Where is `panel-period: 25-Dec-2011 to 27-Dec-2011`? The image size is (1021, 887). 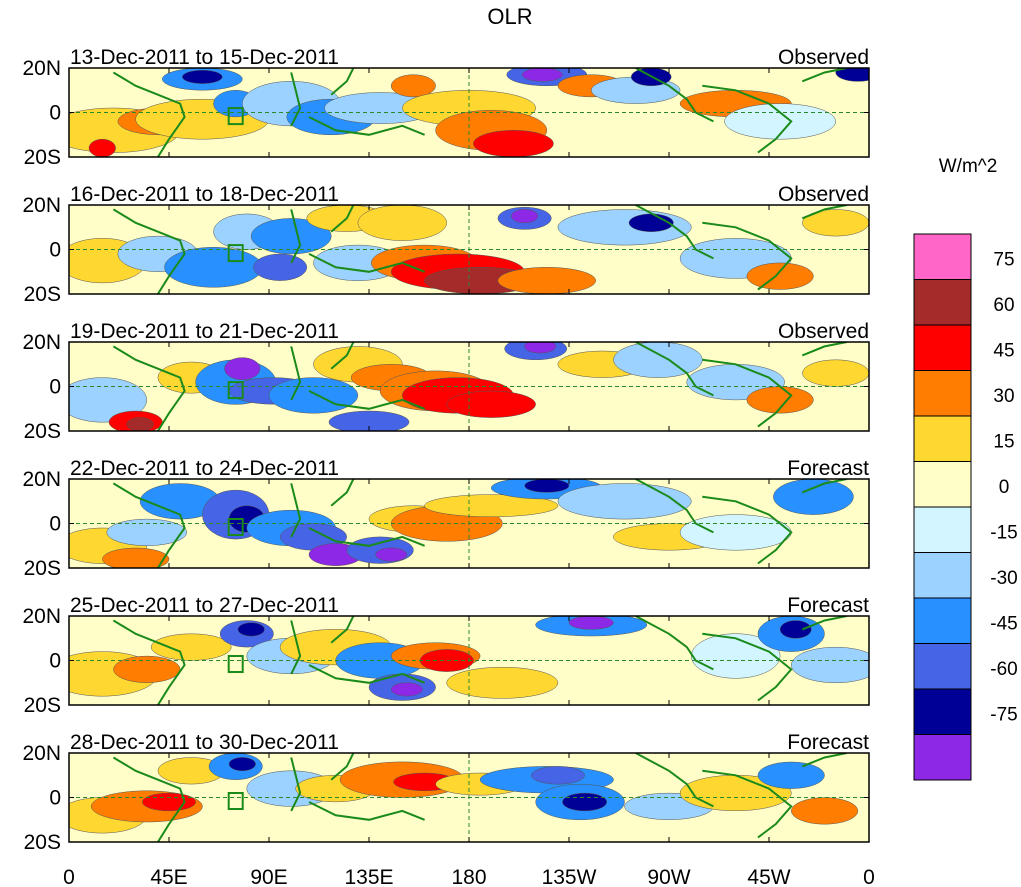
panel-period: 25-Dec-2011 to 27-Dec-2011 is located at coordinates (204, 605).